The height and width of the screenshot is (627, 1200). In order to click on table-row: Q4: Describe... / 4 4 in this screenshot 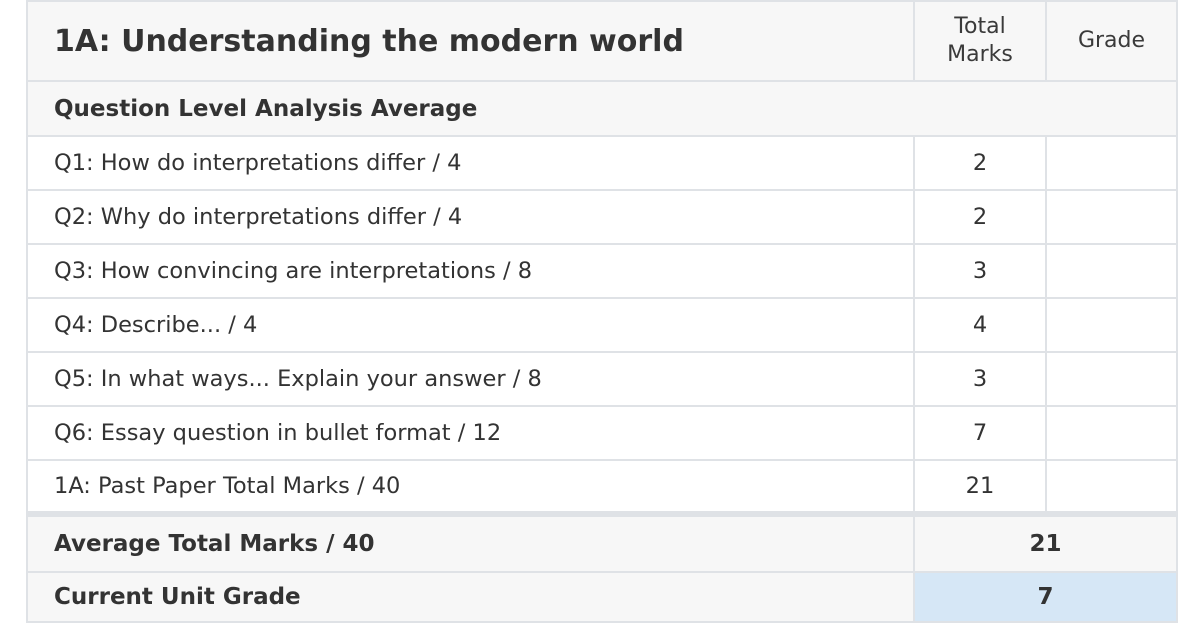, I will do `click(602, 325)`.